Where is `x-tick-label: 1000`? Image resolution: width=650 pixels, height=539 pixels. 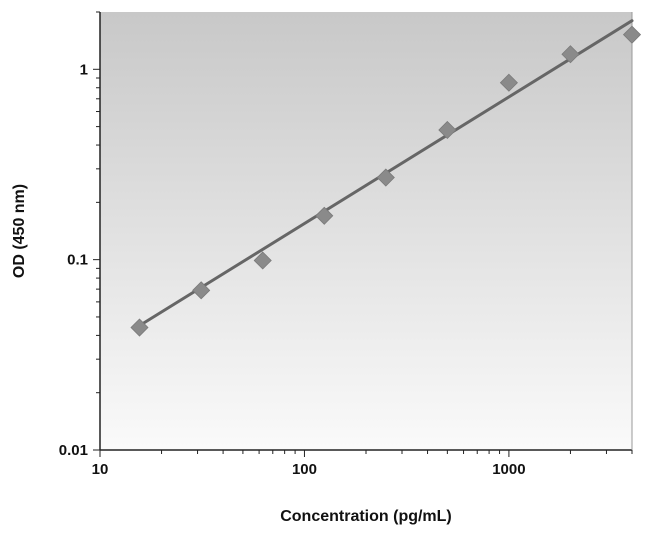
x-tick-label: 1000 is located at coordinates (508, 469).